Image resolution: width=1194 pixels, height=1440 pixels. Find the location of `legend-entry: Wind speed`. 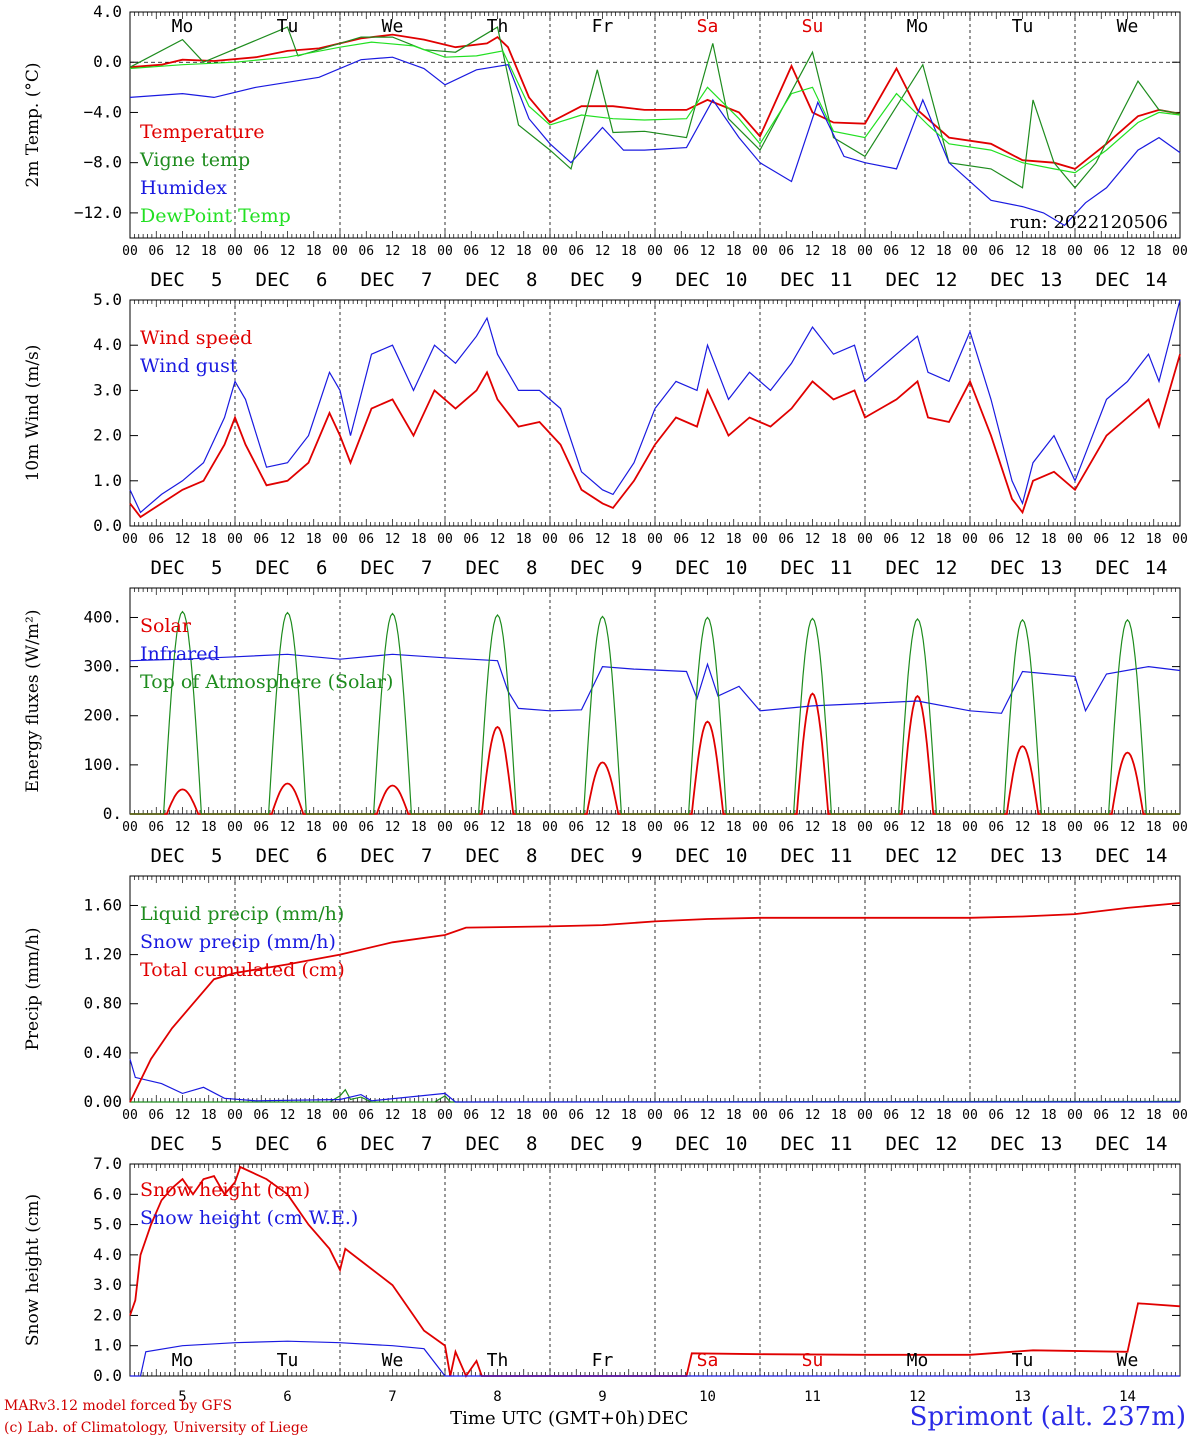

legend-entry: Wind speed is located at coordinates (196, 338).